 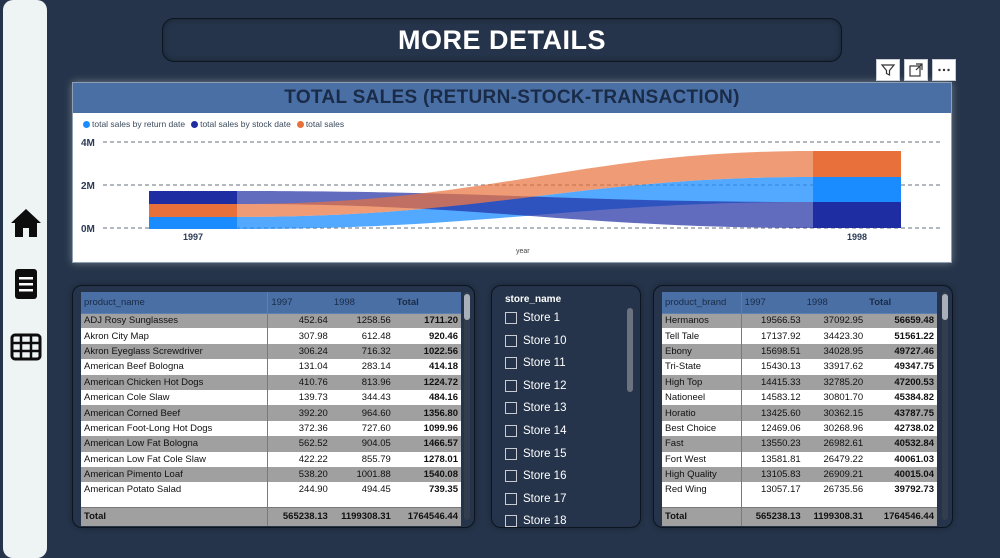 What do you see at coordinates (944, 70) in the screenshot?
I see `more-options-icon` at bounding box center [944, 70].